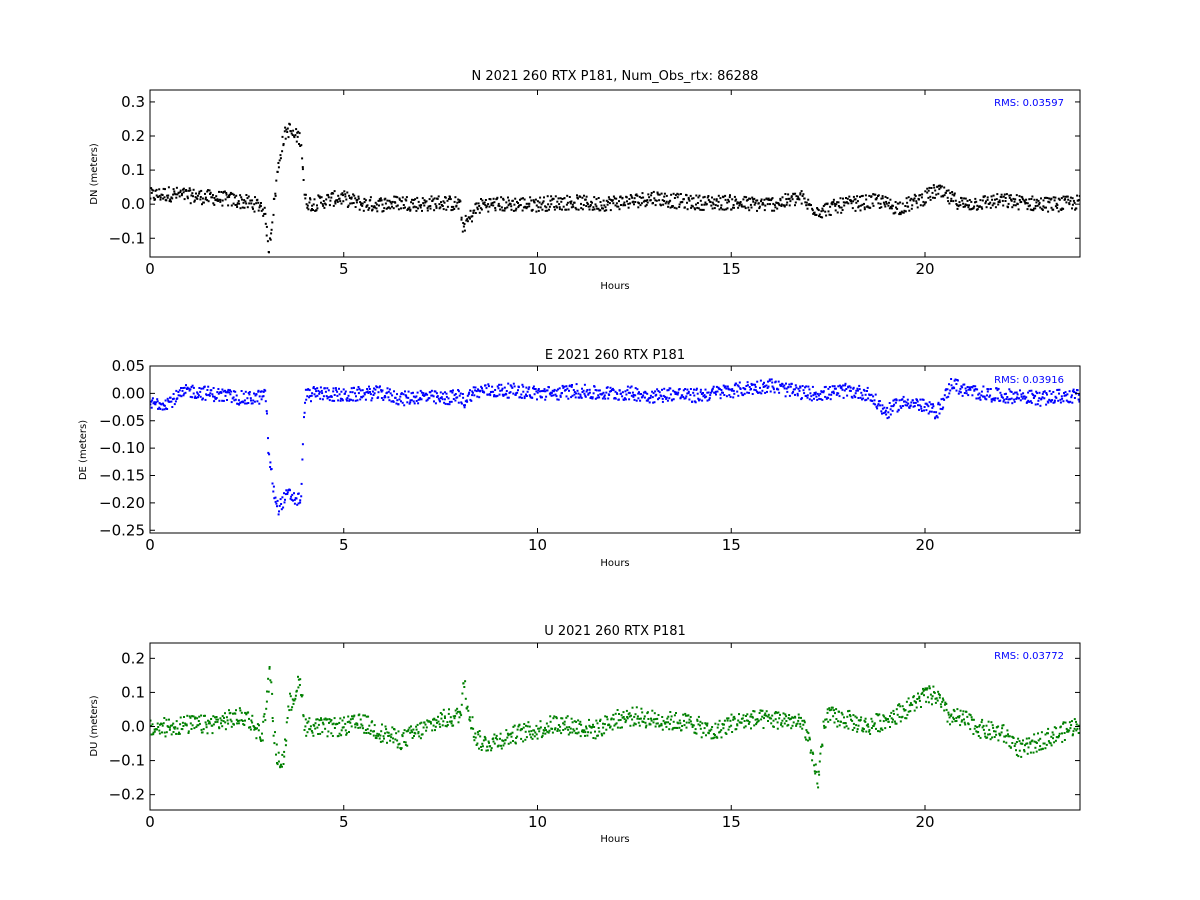 This screenshot has width=1200, height=900. Describe the element at coordinates (150, 269) in the screenshot. I see `panel-north-x-tick-label: 0` at that location.